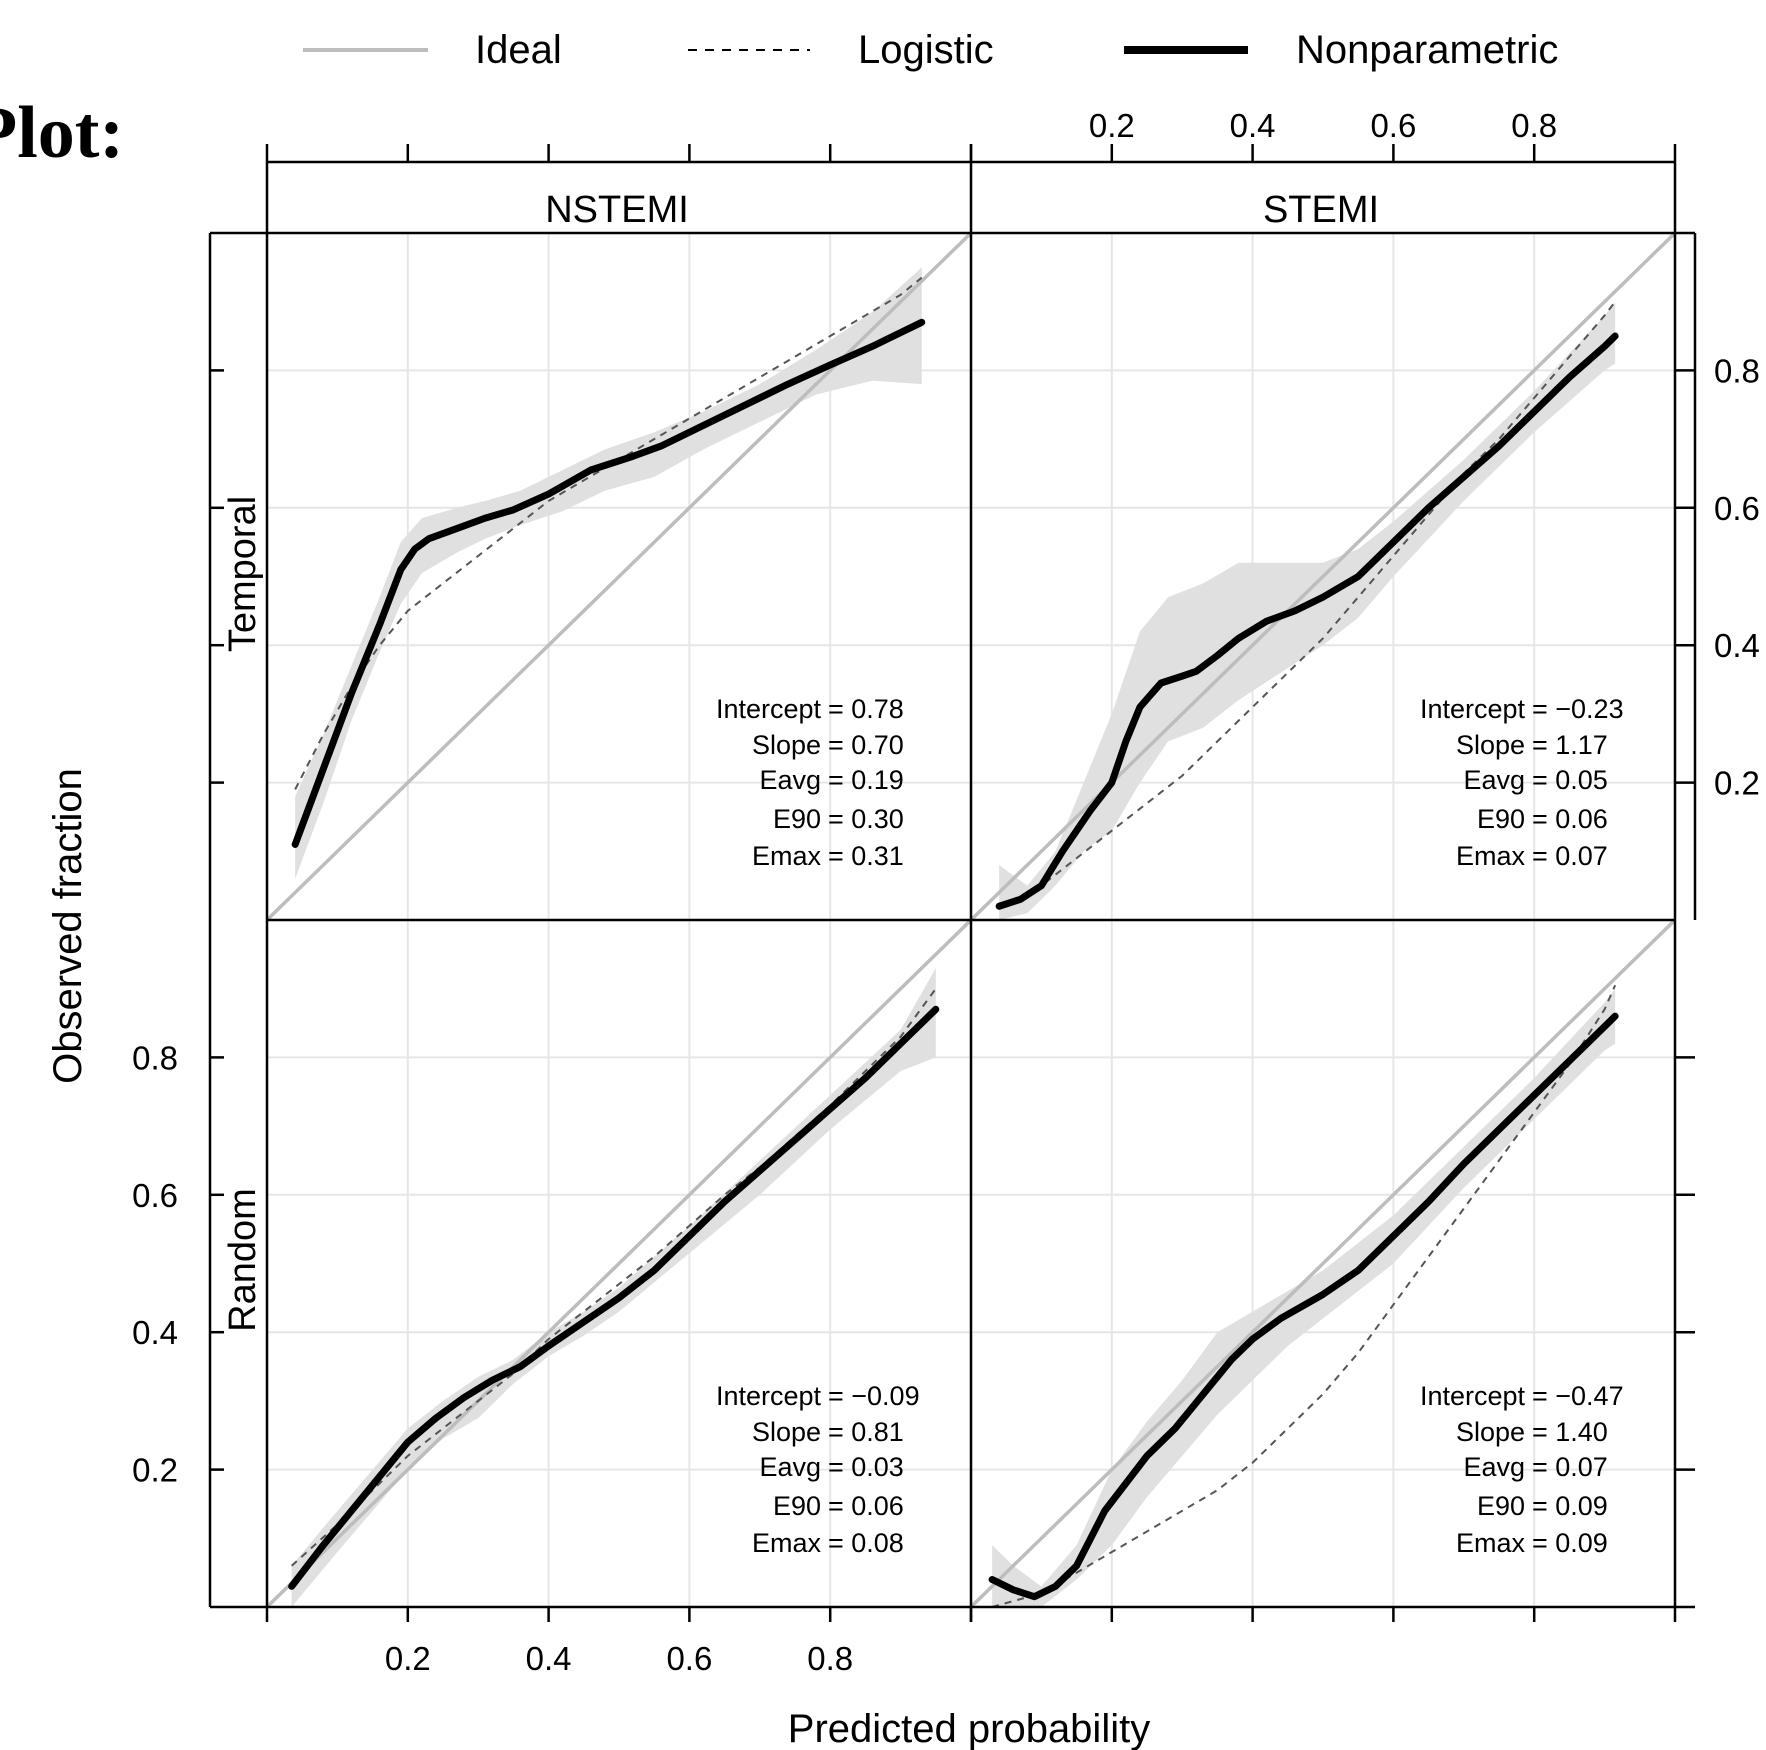  What do you see at coordinates (874, 1396) in the screenshot?
I see `stat-value: = −0.09` at bounding box center [874, 1396].